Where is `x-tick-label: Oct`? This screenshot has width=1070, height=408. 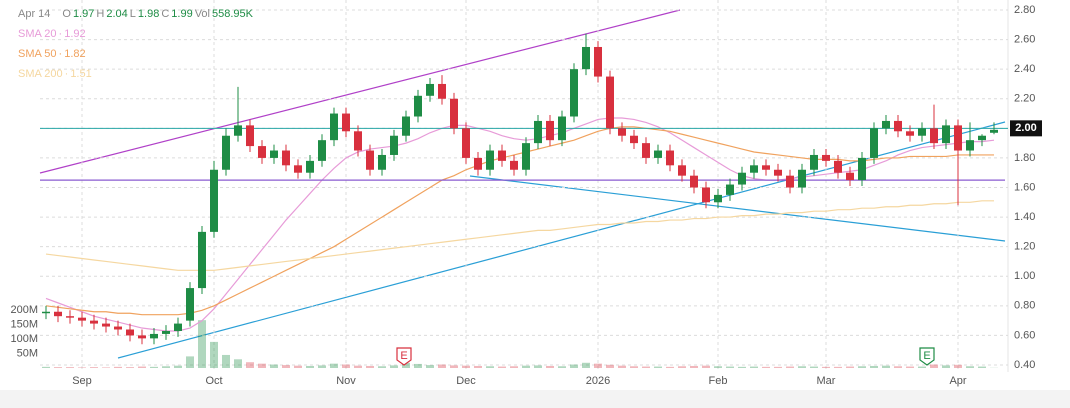 x-tick-label: Oct is located at coordinates (213, 381).